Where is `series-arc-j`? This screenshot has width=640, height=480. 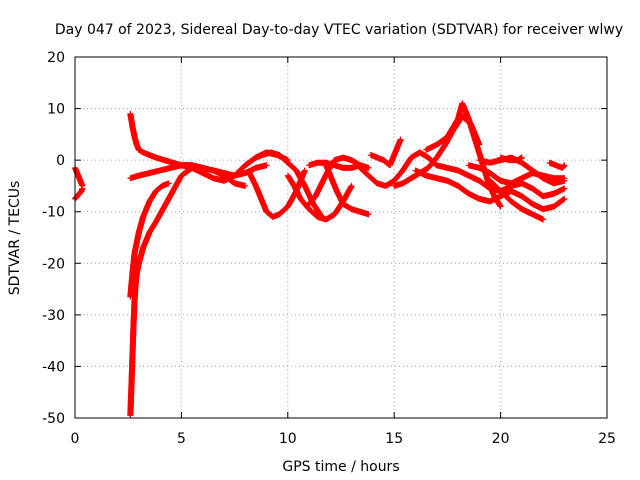
series-arc-j is located at coordinates (288, 184).